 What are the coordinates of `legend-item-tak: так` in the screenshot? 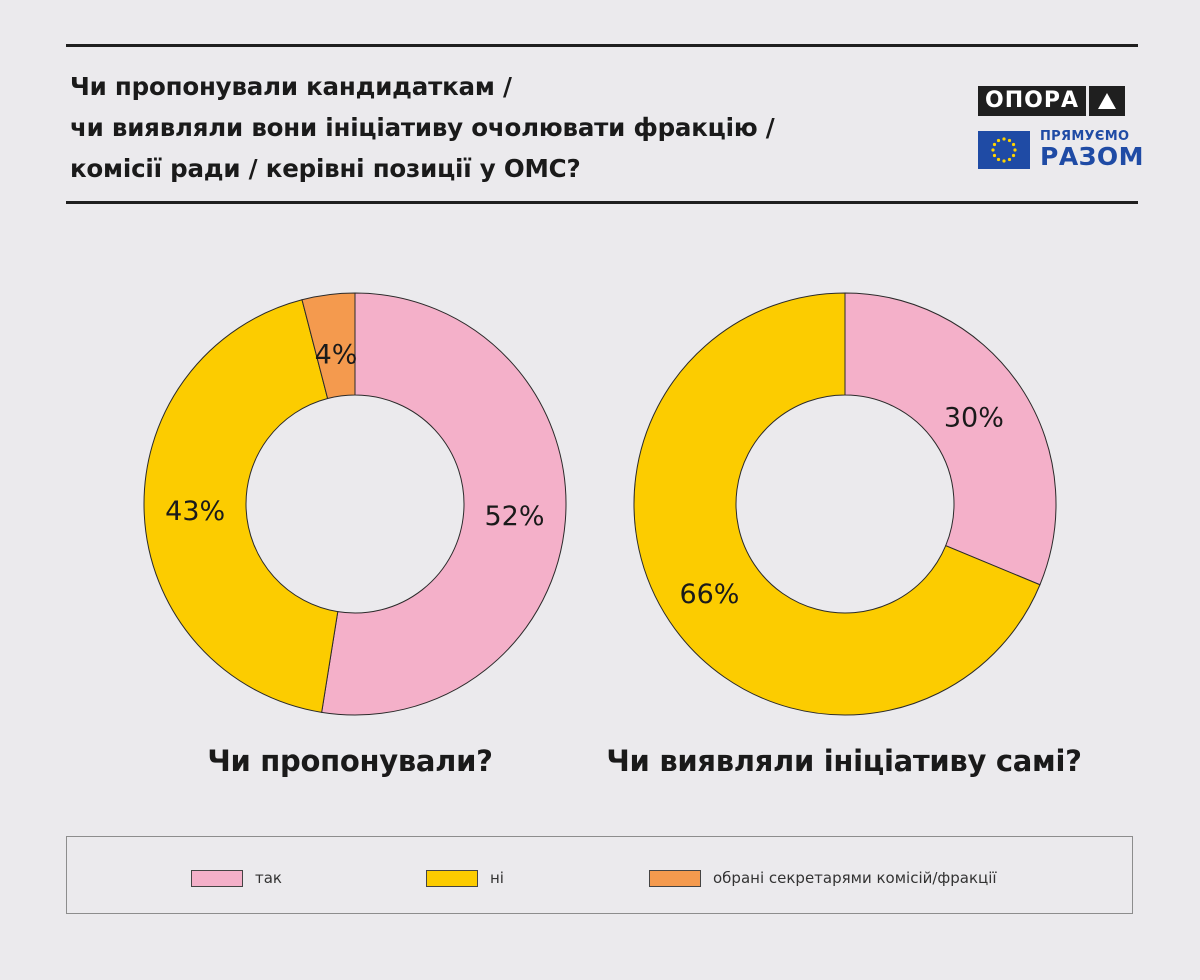 It's located at (236, 878).